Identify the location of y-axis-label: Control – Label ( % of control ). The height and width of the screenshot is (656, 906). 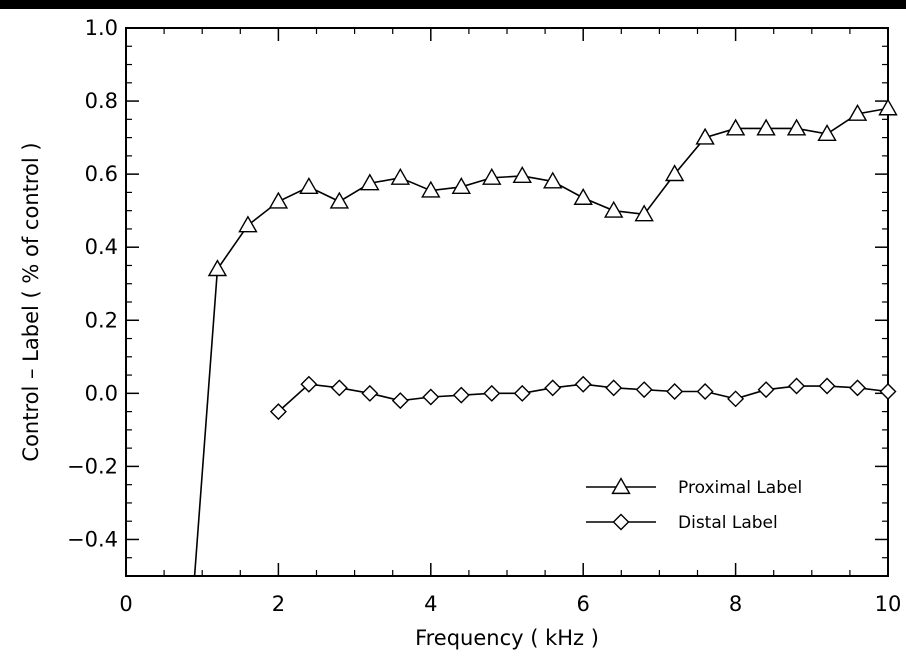
(31, 301).